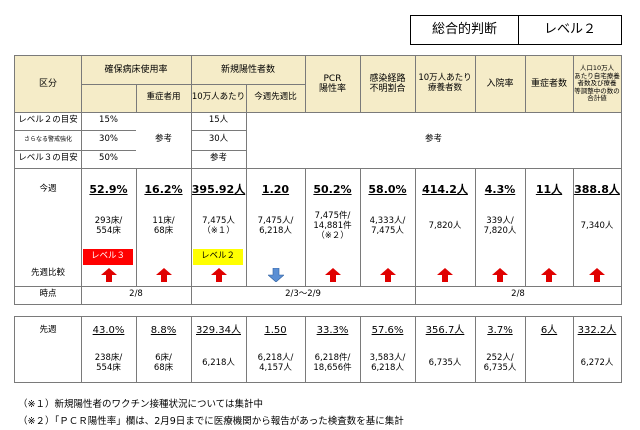  I want to click on this-week-pcr-detail: 7,475件/ 14,881件 （※２）, so click(332, 226).